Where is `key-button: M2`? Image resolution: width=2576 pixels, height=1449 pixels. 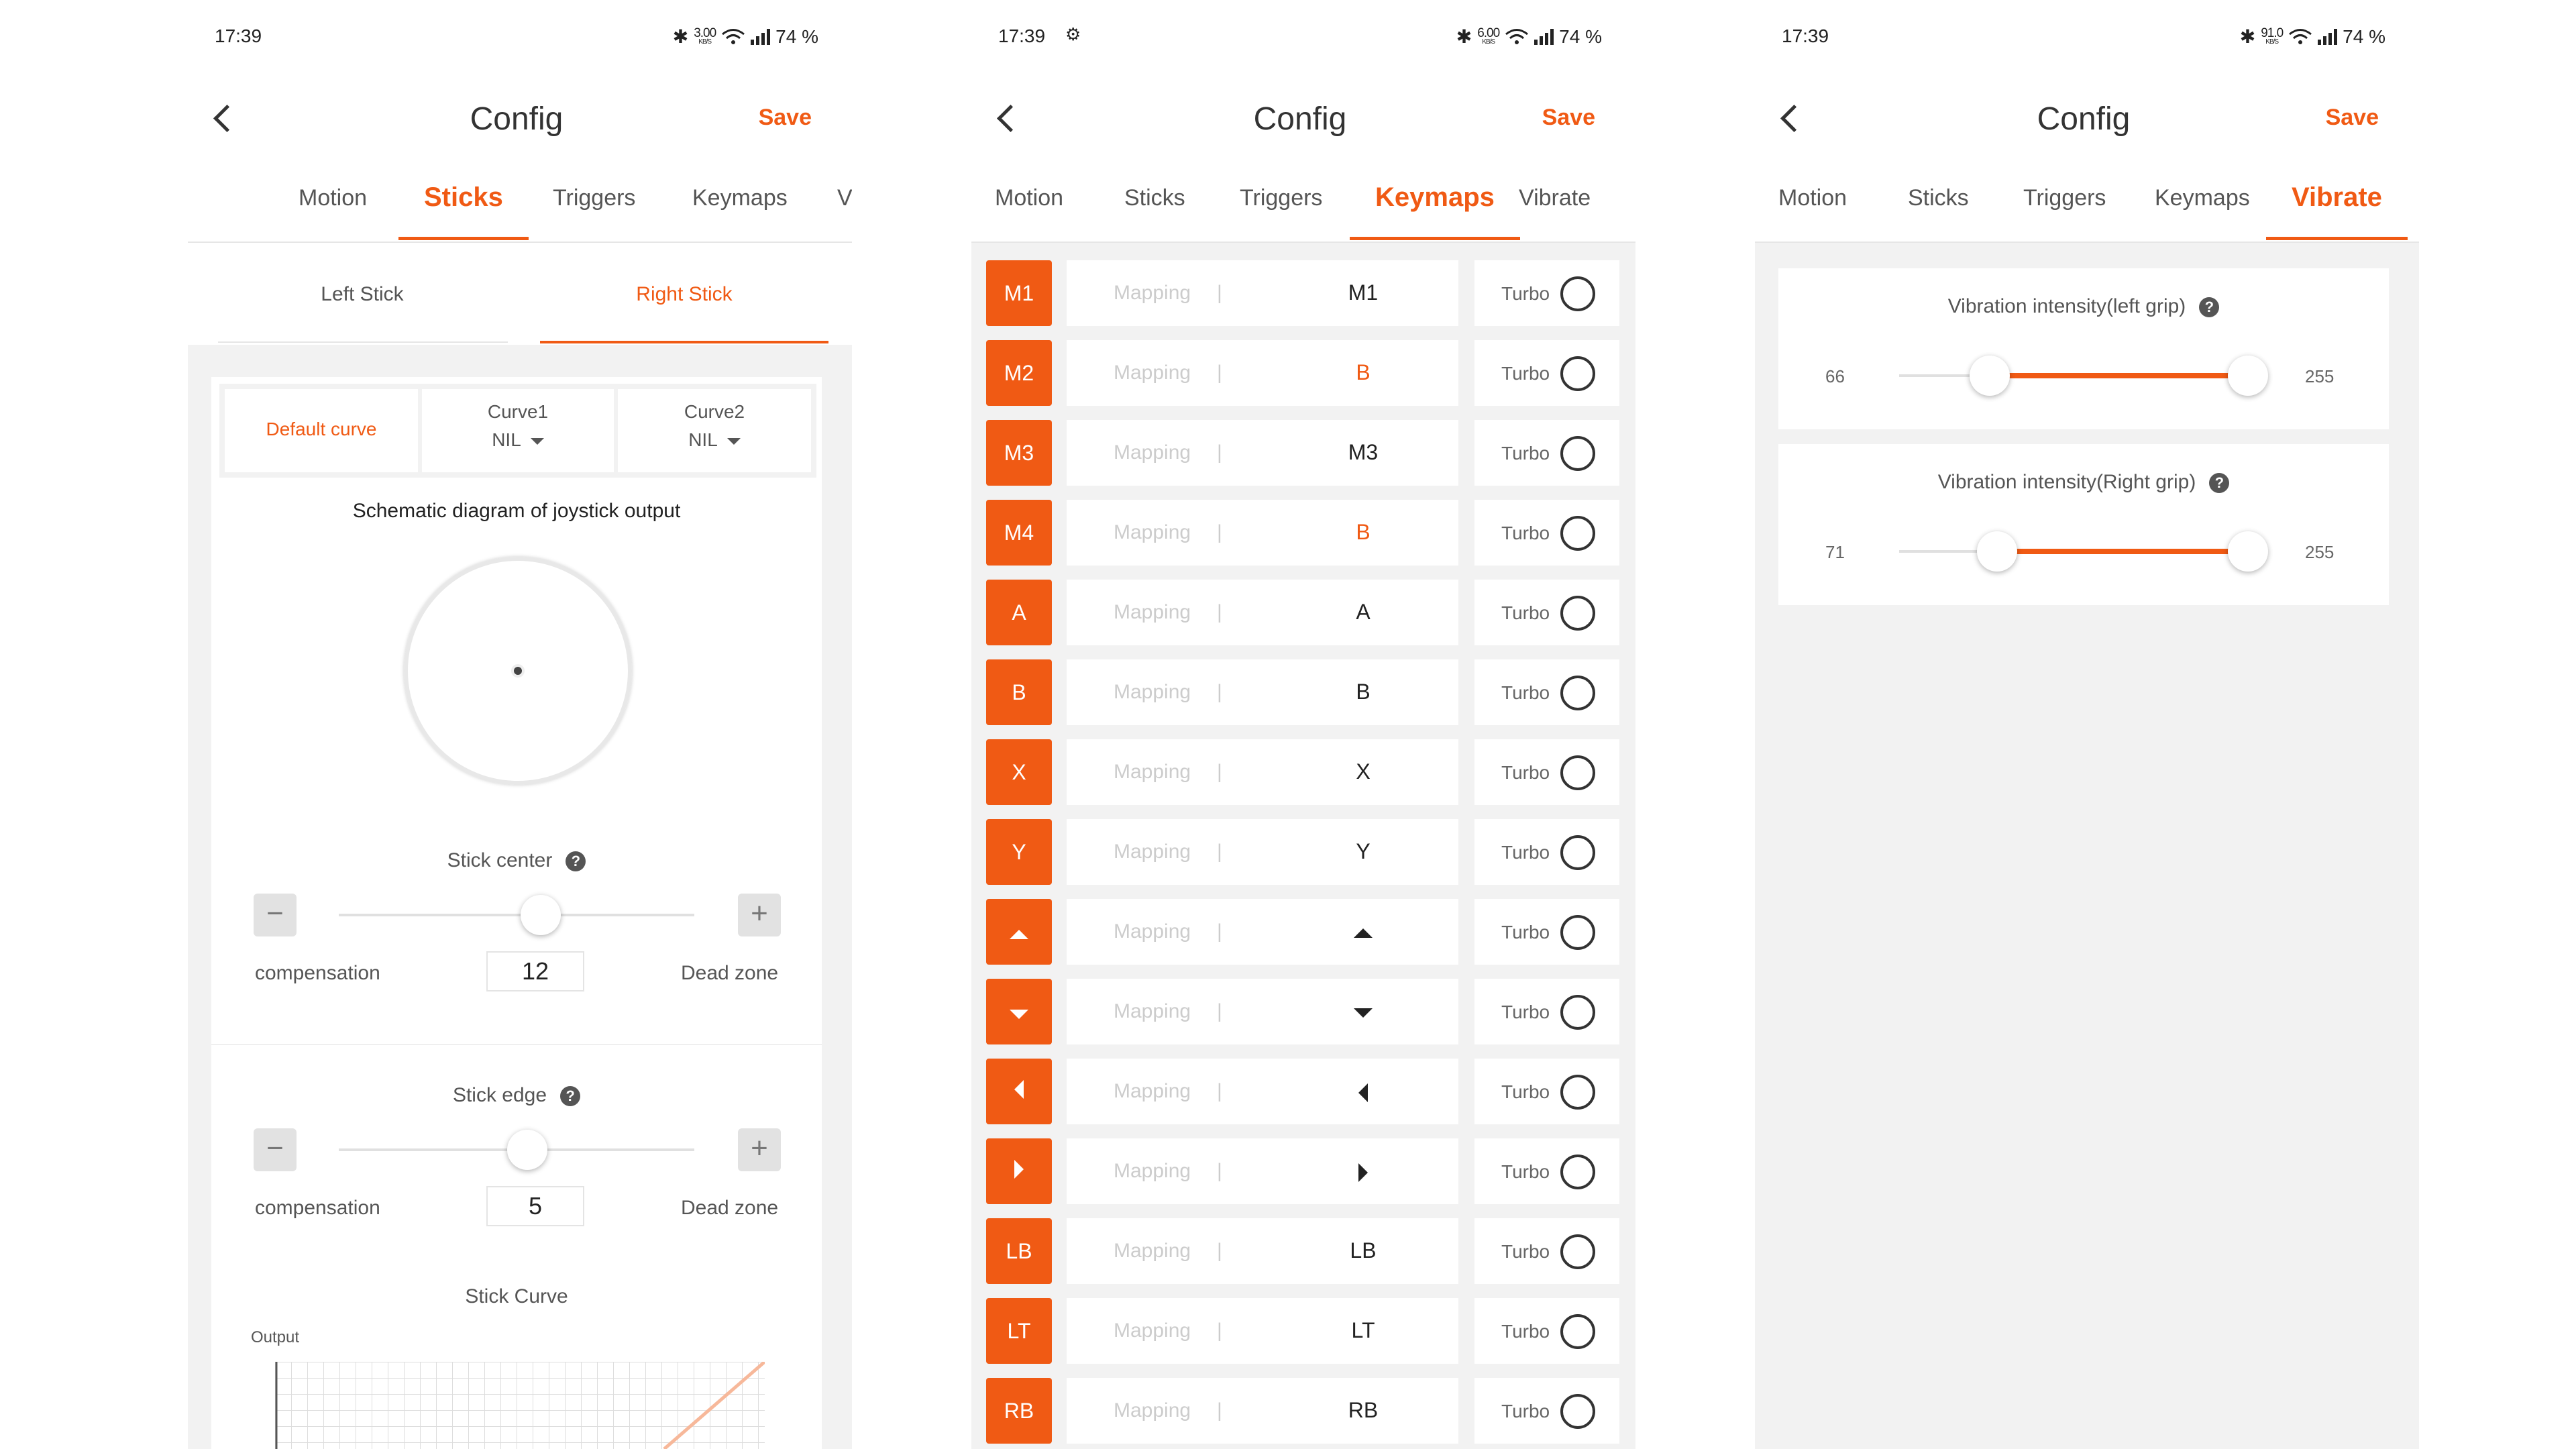
key-button: M2 is located at coordinates (1019, 373).